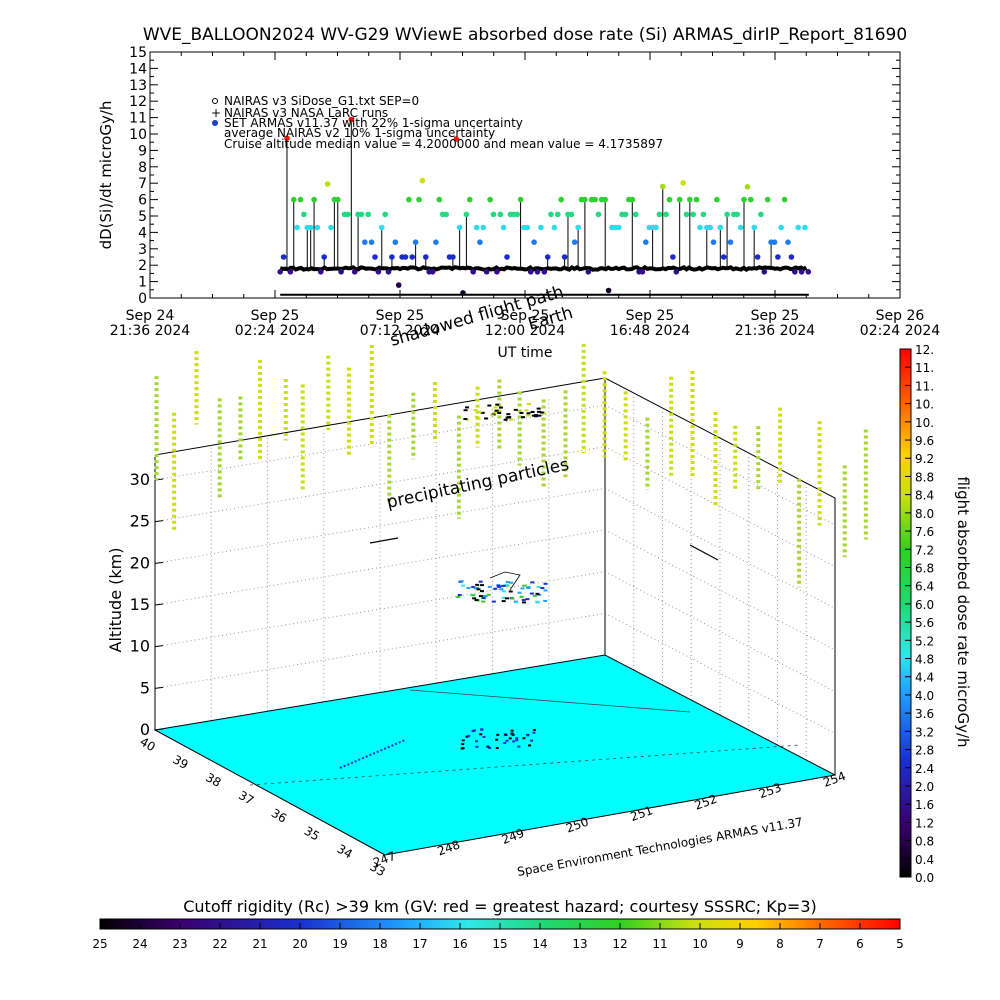  I want to click on x-tick-time: 07:12 2024, so click(400, 331).